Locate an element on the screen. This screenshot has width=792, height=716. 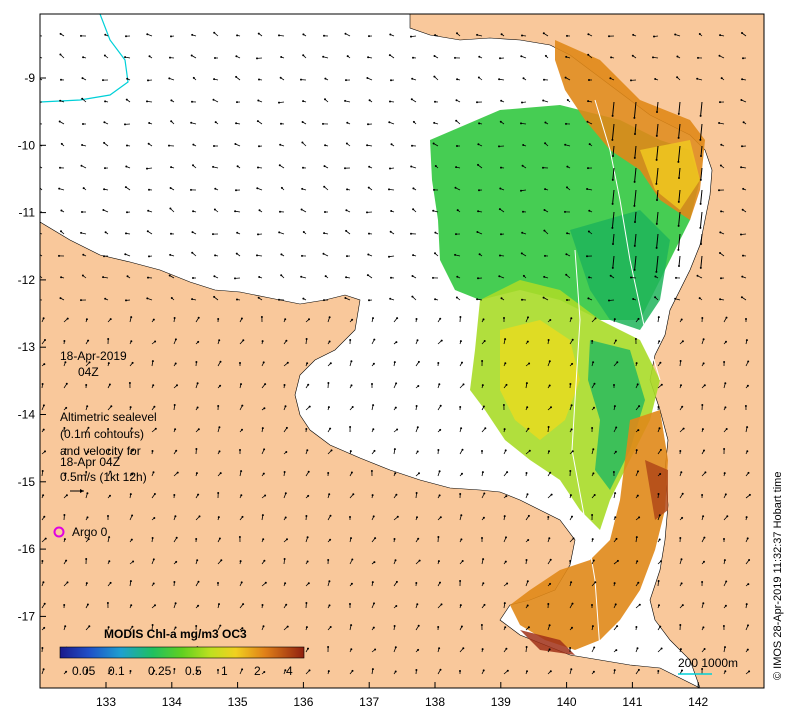
x-tick-label: 138 is located at coordinates (435, 702).